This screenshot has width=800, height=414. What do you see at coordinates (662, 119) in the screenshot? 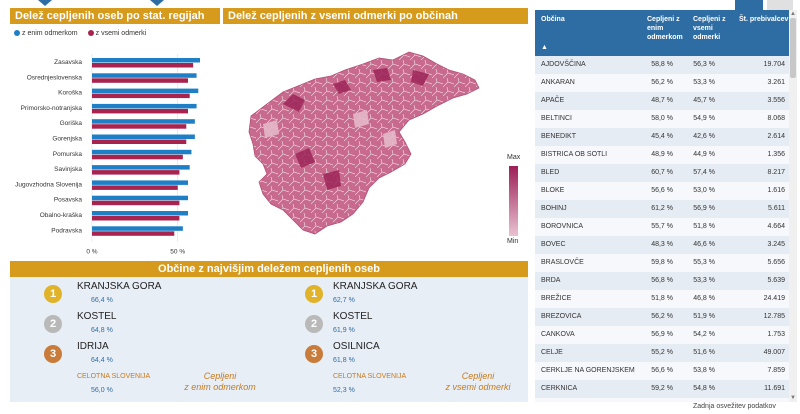
I see `table-row: BELTINCI 58,0 % 54,9 % 8.068` at bounding box center [662, 119].